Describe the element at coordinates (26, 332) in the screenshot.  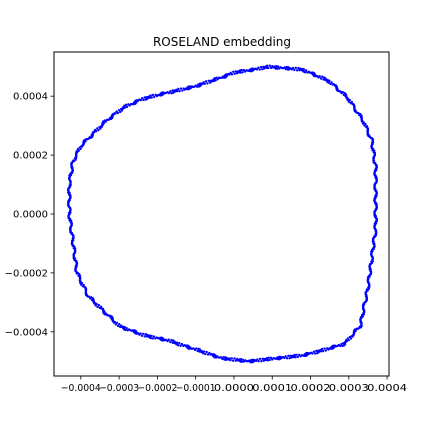
I see `y-tick-label: −0.0004` at that location.